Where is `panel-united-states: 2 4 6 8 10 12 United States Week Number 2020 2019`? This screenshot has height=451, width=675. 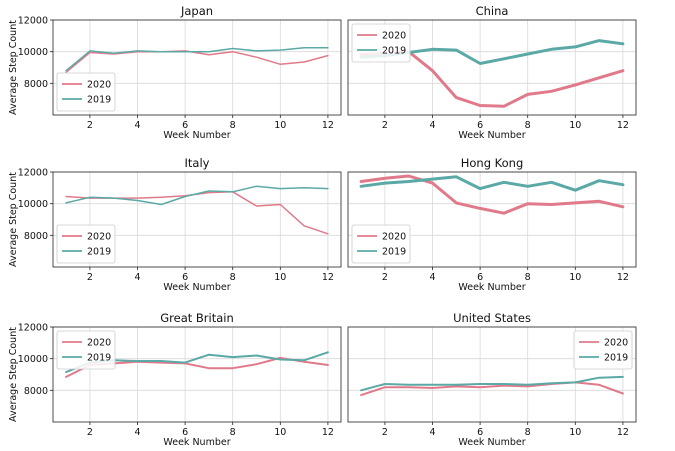
panel-united-states: 2 4 6 8 10 12 United States Week Number 2020 2019 is located at coordinates (492, 379).